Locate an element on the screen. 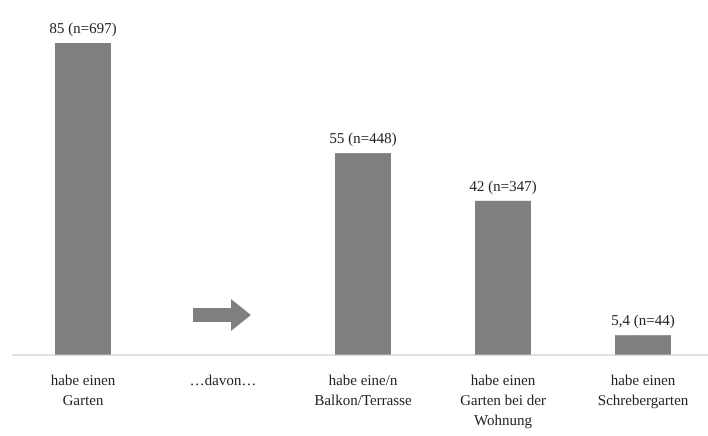  data-label: 5,4 (n=44) is located at coordinates (643, 321).